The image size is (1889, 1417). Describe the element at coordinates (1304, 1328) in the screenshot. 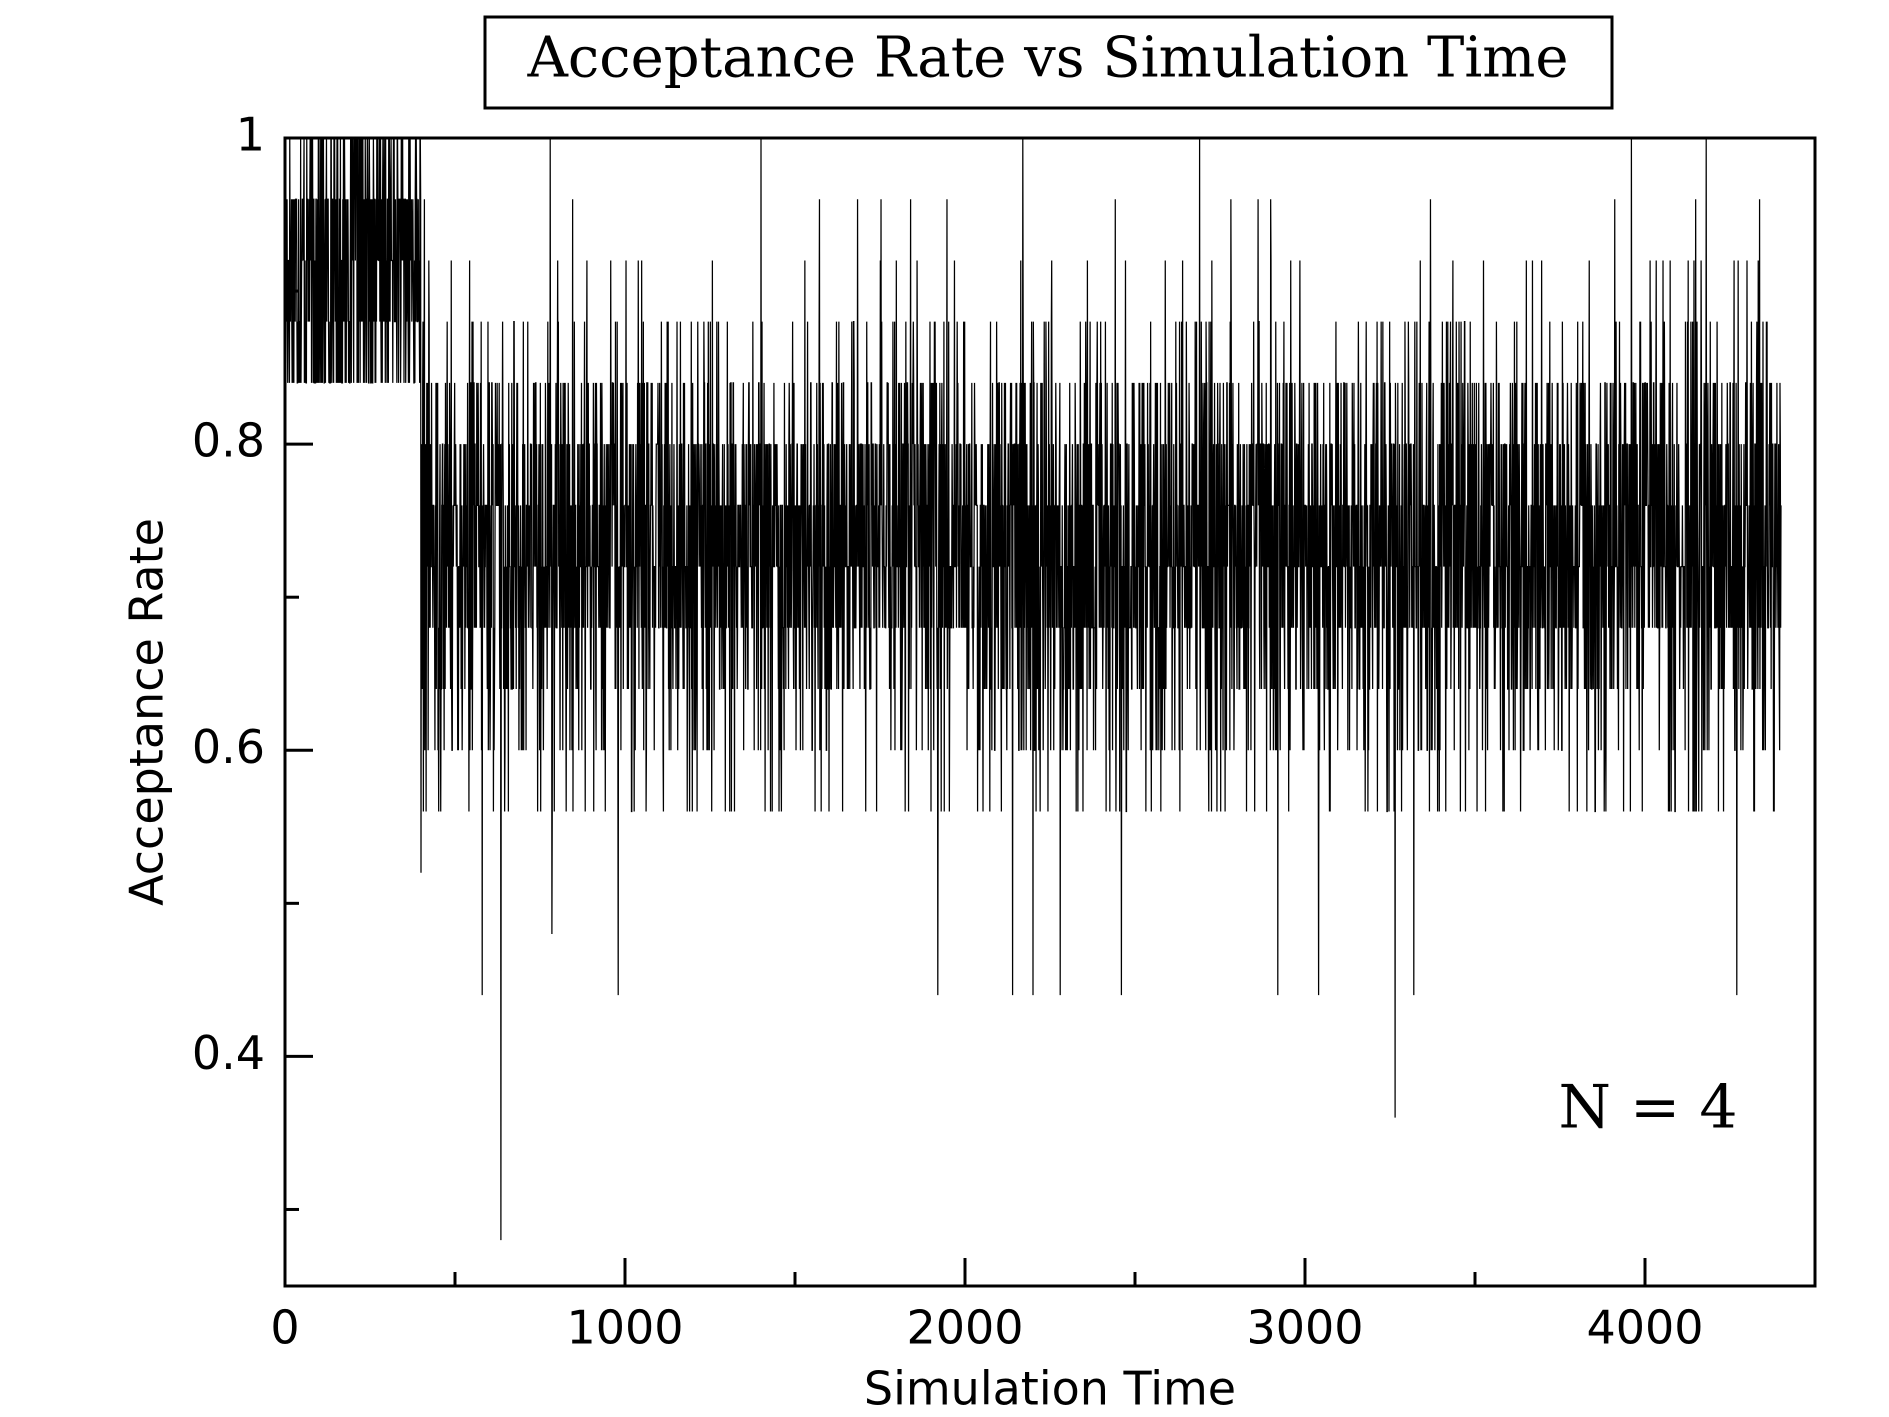

I see `x-tick-label: 3000` at that location.